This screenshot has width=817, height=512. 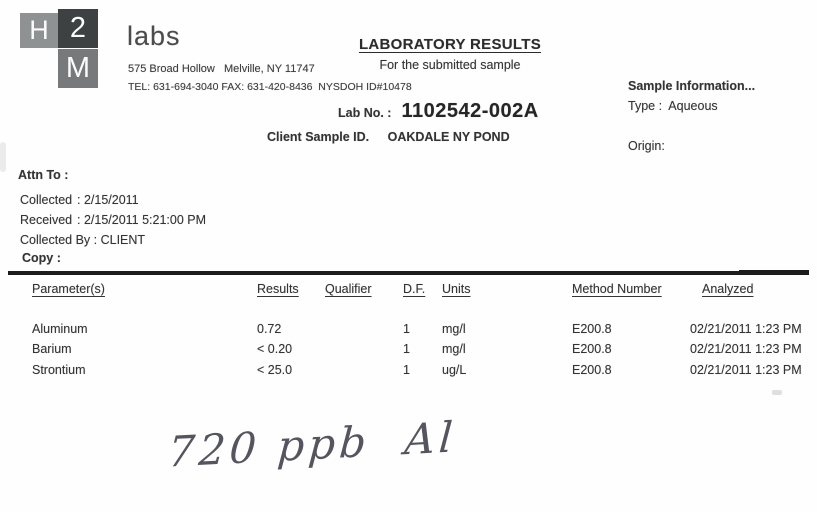 What do you see at coordinates (312, 444) in the screenshot?
I see `handwritten-note: 720 ppb Al` at bounding box center [312, 444].